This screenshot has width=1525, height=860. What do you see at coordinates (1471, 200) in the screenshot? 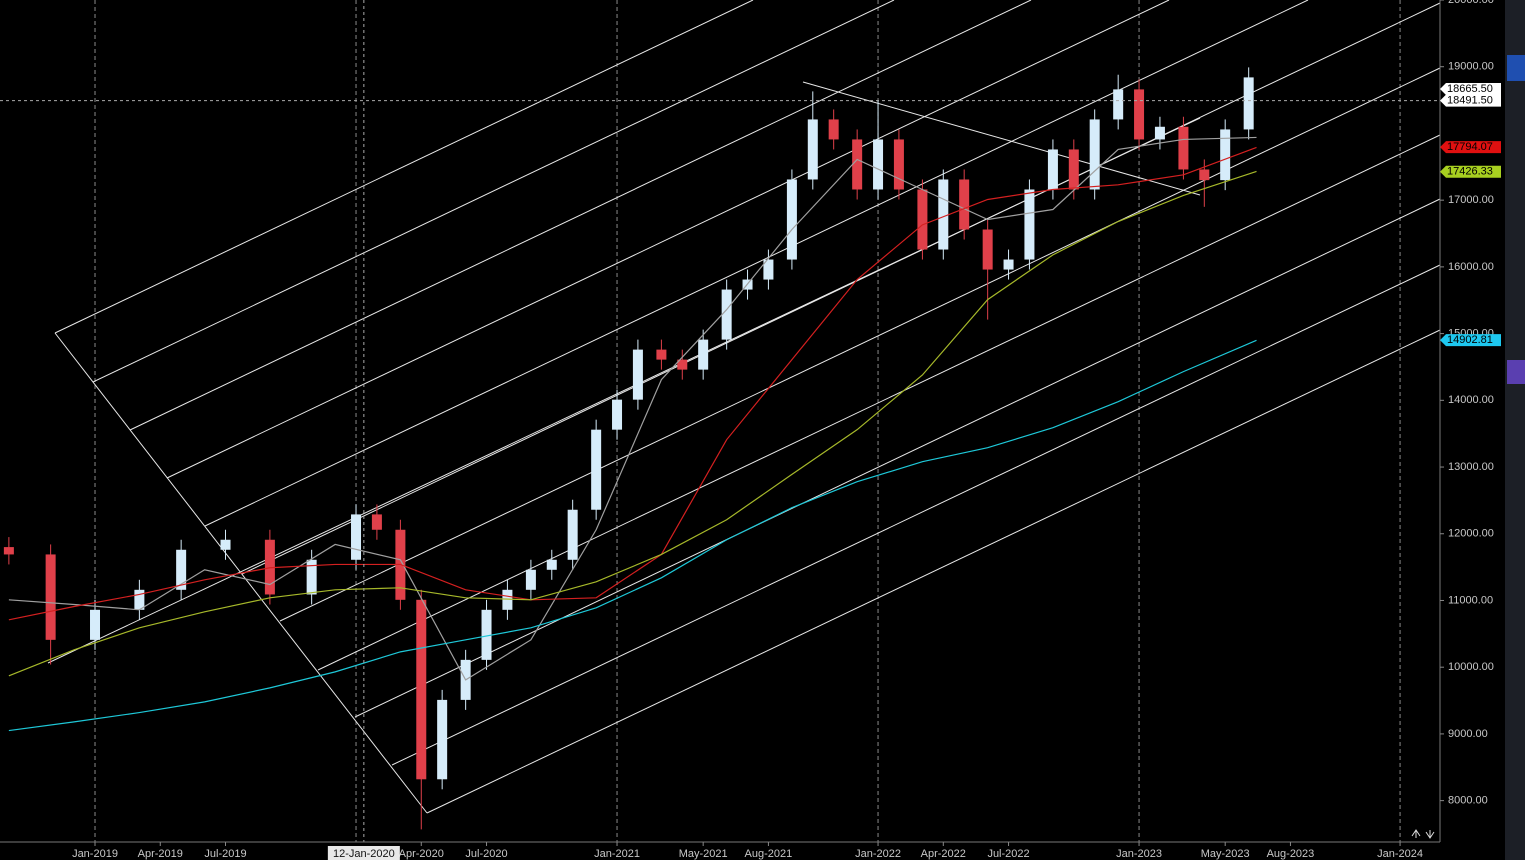
I see `y-tick-label: 17000.00` at bounding box center [1471, 200].